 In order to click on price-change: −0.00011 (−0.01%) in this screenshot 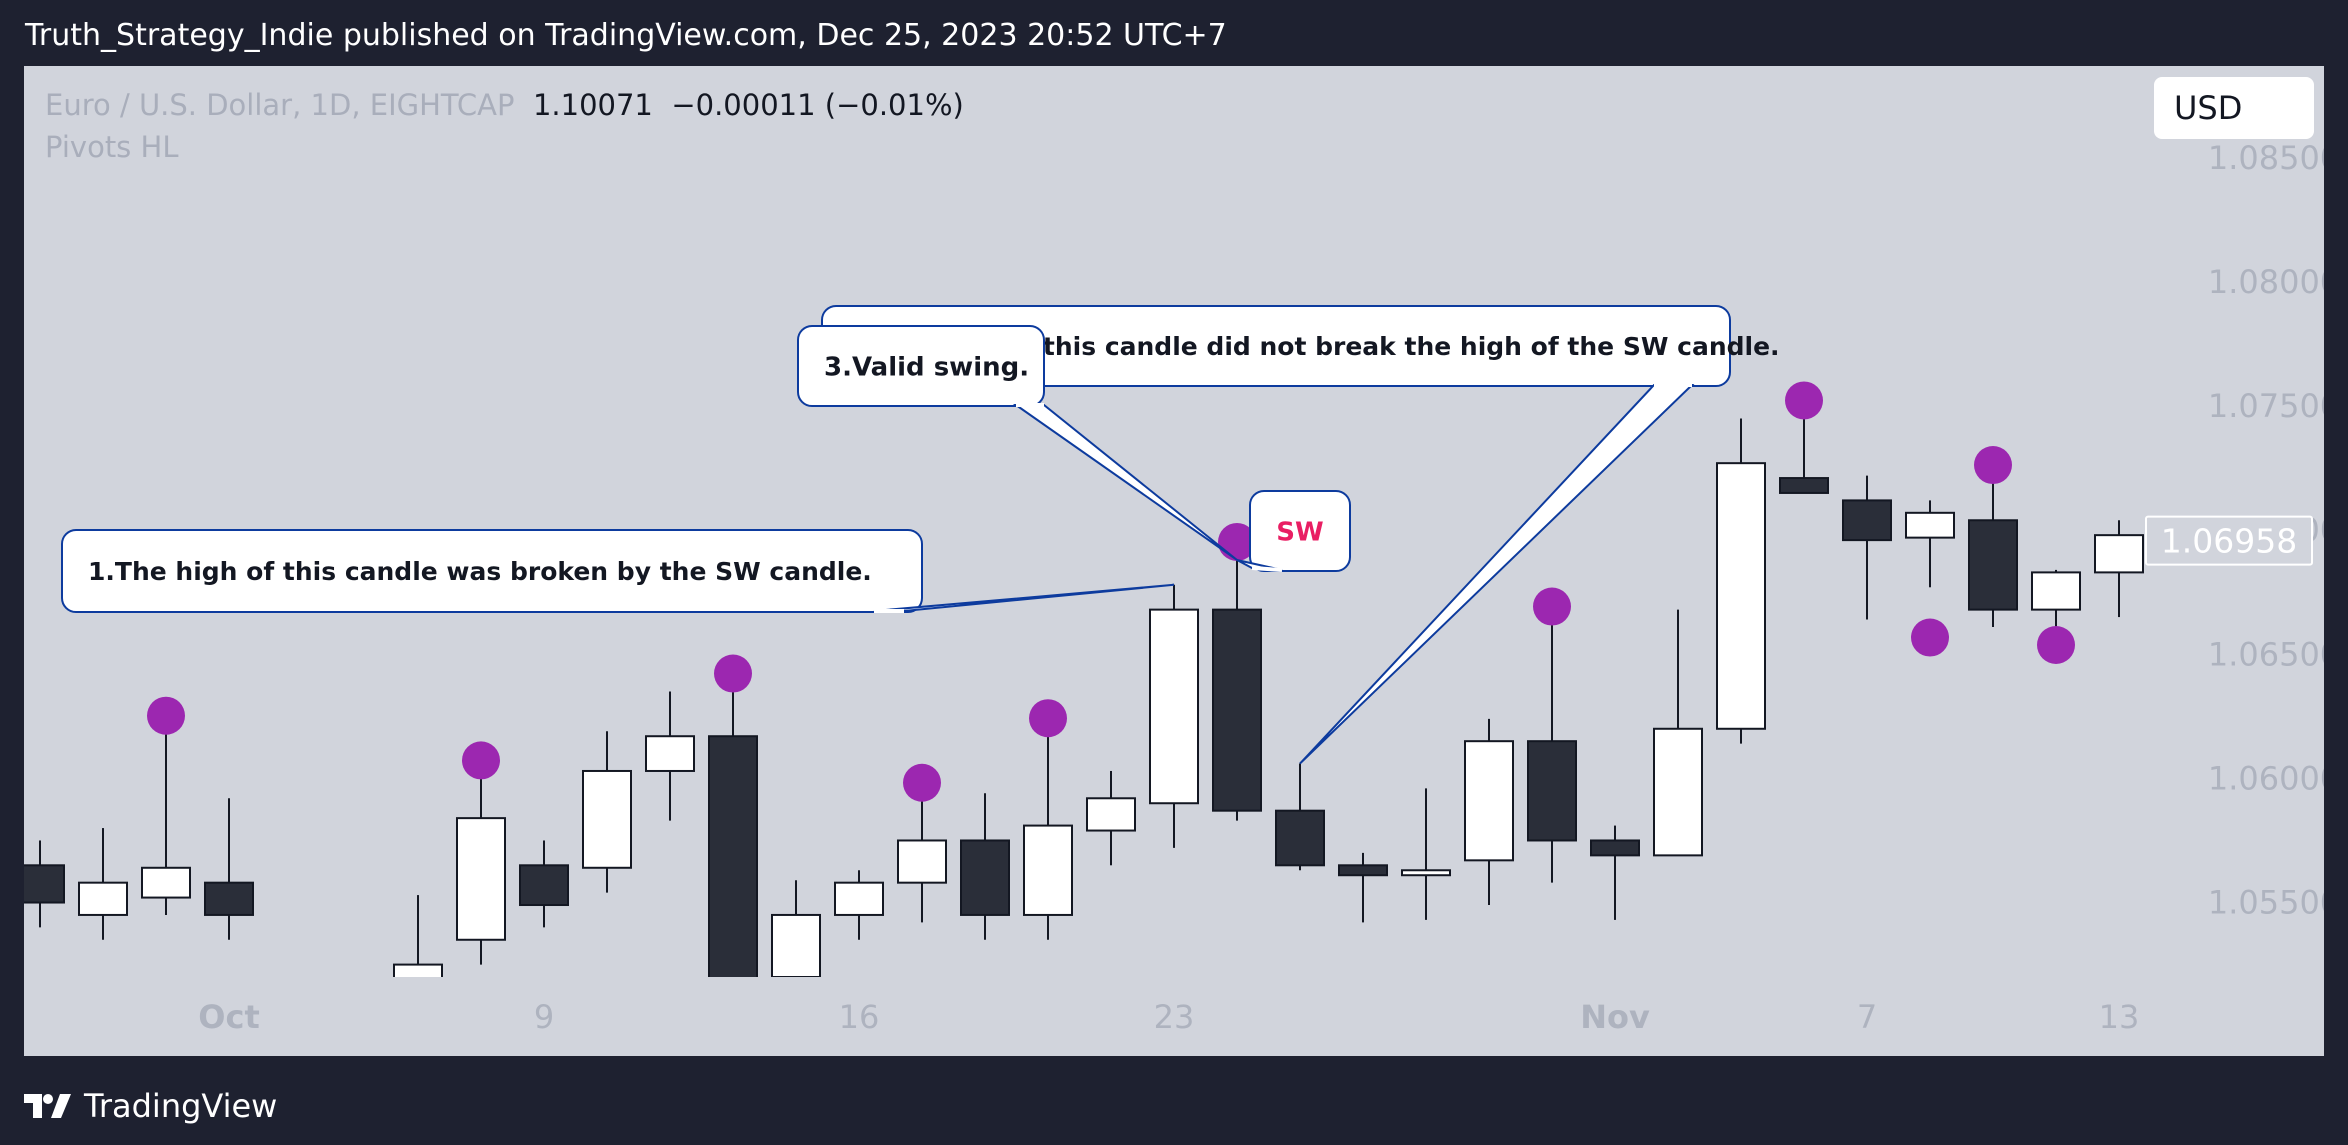, I will do `click(817, 105)`.